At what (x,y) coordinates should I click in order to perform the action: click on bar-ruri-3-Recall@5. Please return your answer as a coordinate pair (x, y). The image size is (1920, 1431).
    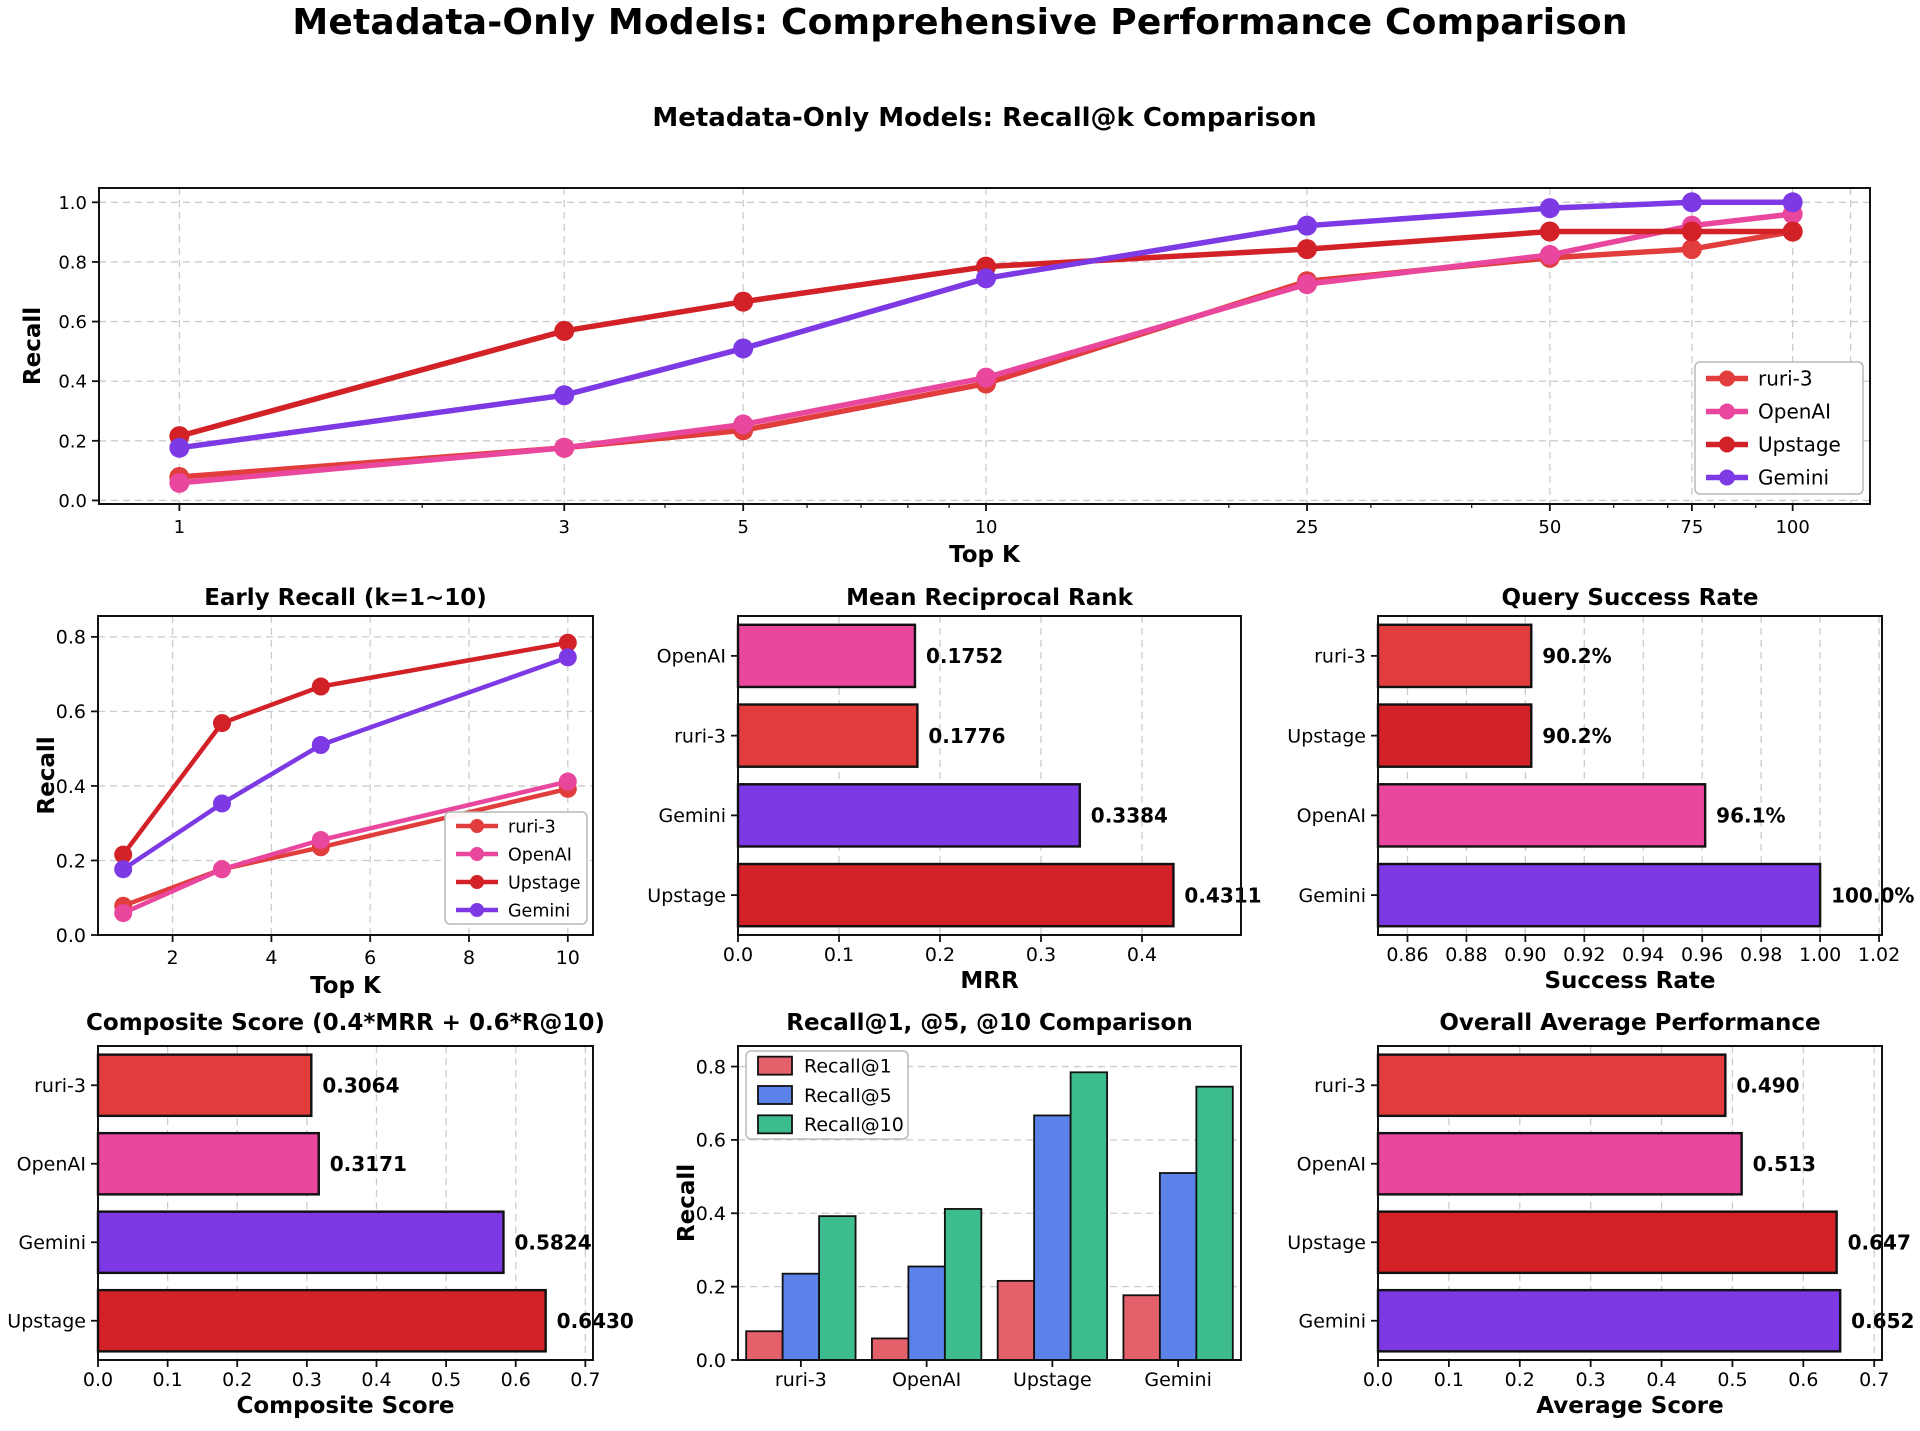
    Looking at the image, I should click on (801, 1316).